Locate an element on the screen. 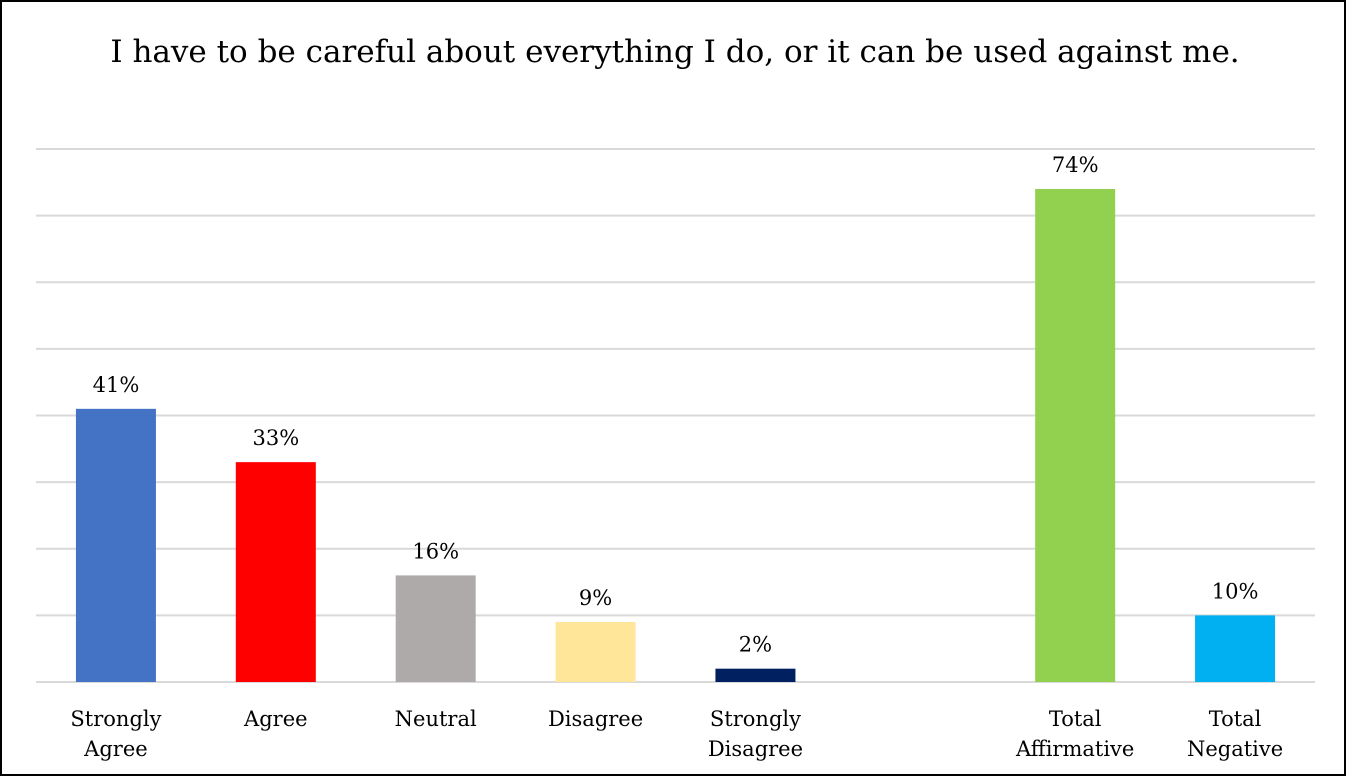  x-tick-label: Affirmative is located at coordinates (1074, 749).